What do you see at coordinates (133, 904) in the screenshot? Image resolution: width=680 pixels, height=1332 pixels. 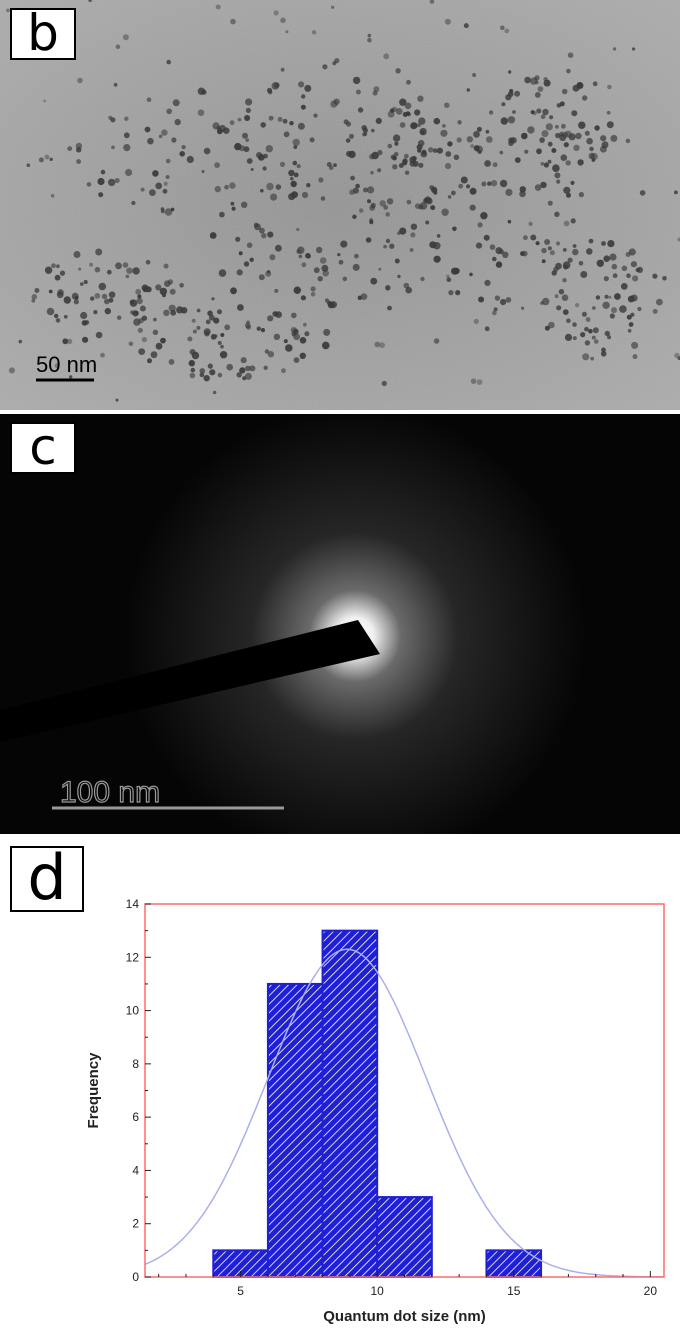 I see `y-tick-label: 14` at bounding box center [133, 904].